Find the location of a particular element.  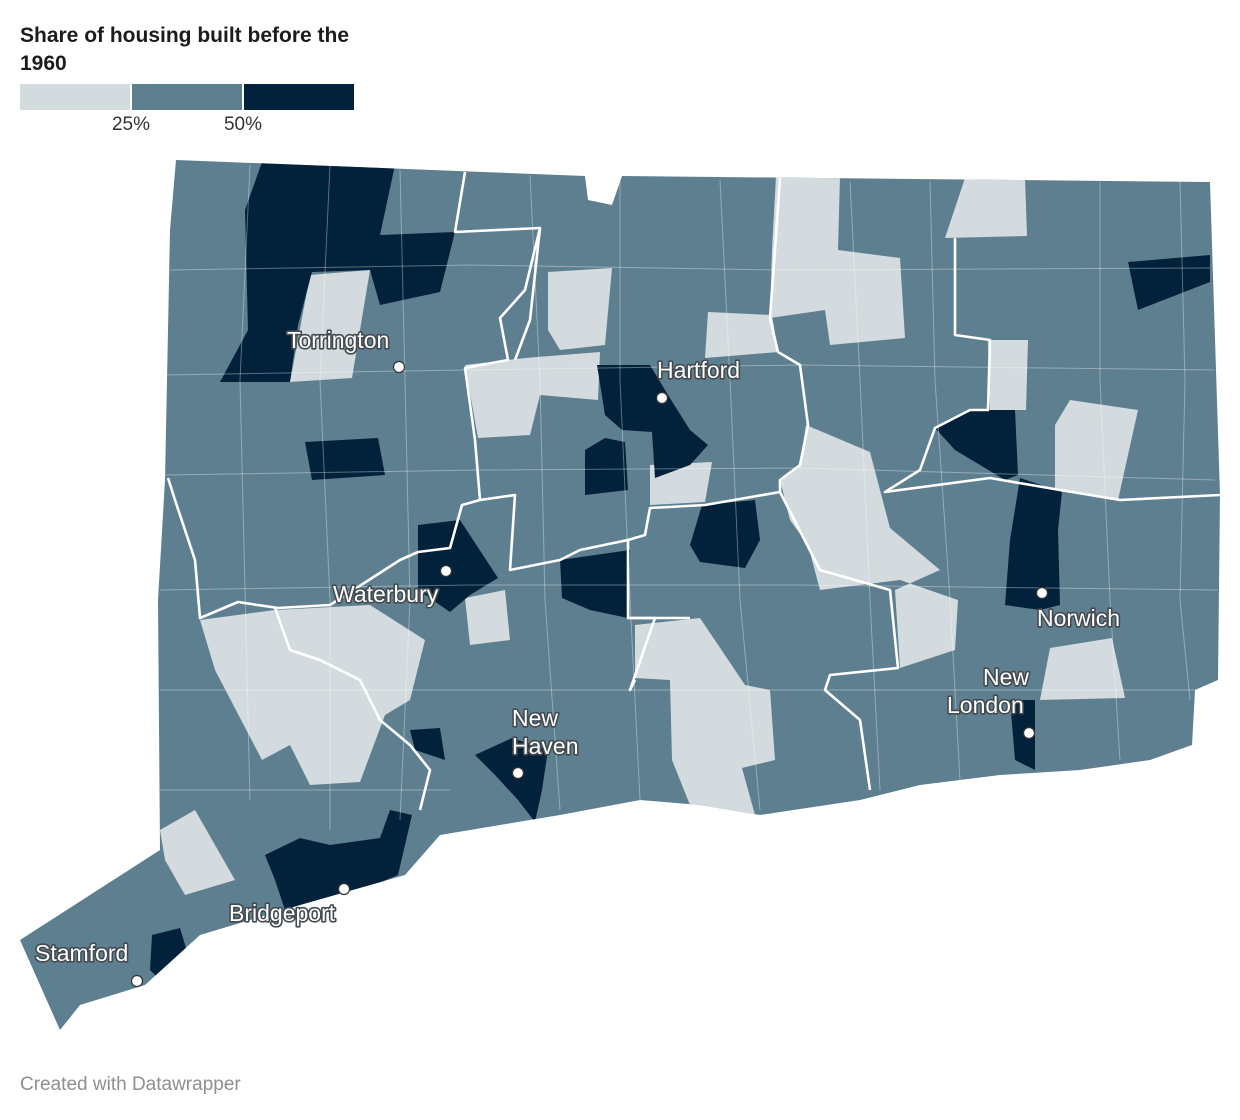

city-label-norwich: Norwich is located at coordinates (1078, 618).